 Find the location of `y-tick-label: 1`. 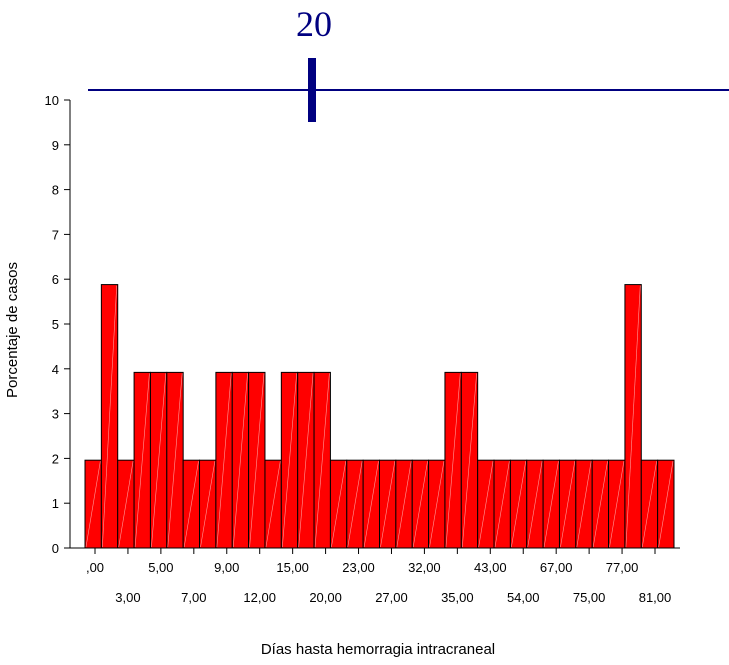

y-tick-label: 1 is located at coordinates (55, 503).